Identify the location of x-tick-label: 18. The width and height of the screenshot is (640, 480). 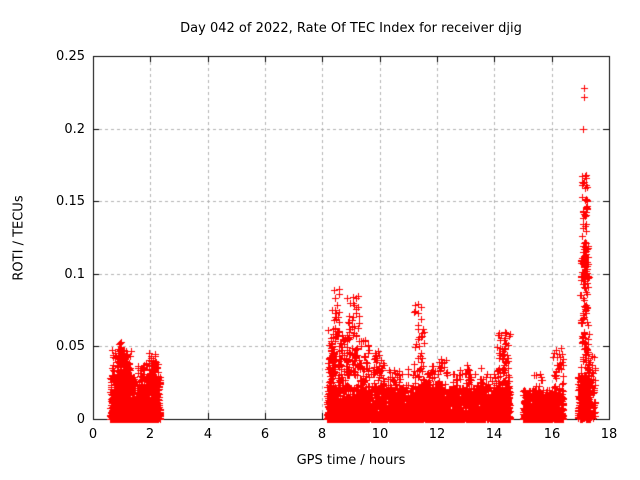
(609, 434).